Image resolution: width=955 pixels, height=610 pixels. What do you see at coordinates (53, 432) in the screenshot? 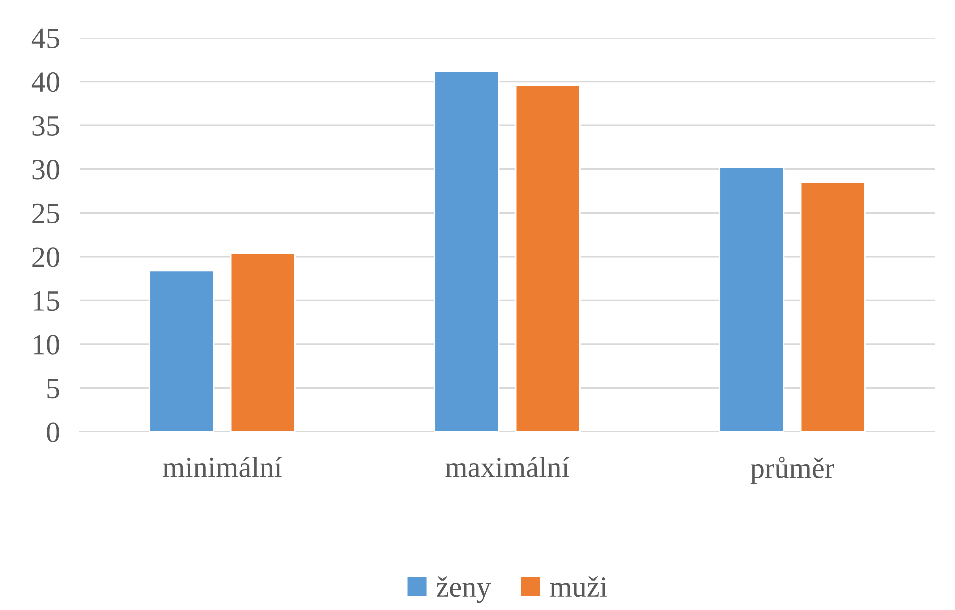
I see `y-tick-label: 0` at bounding box center [53, 432].